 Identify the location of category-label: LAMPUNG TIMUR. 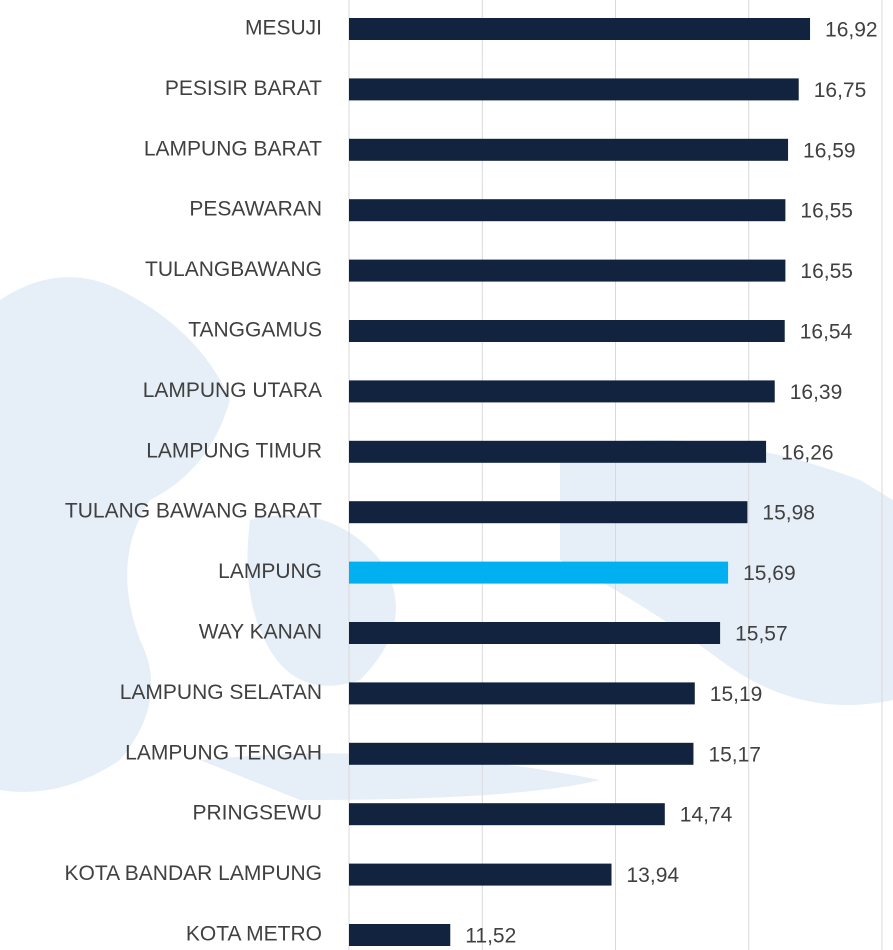
(234, 450).